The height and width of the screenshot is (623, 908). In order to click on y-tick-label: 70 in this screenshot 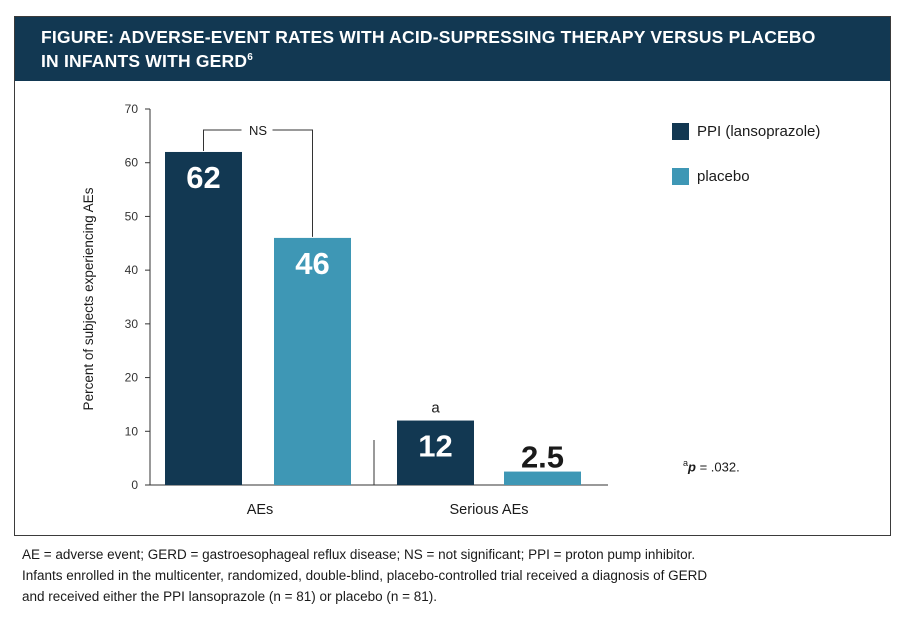, I will do `click(132, 109)`.